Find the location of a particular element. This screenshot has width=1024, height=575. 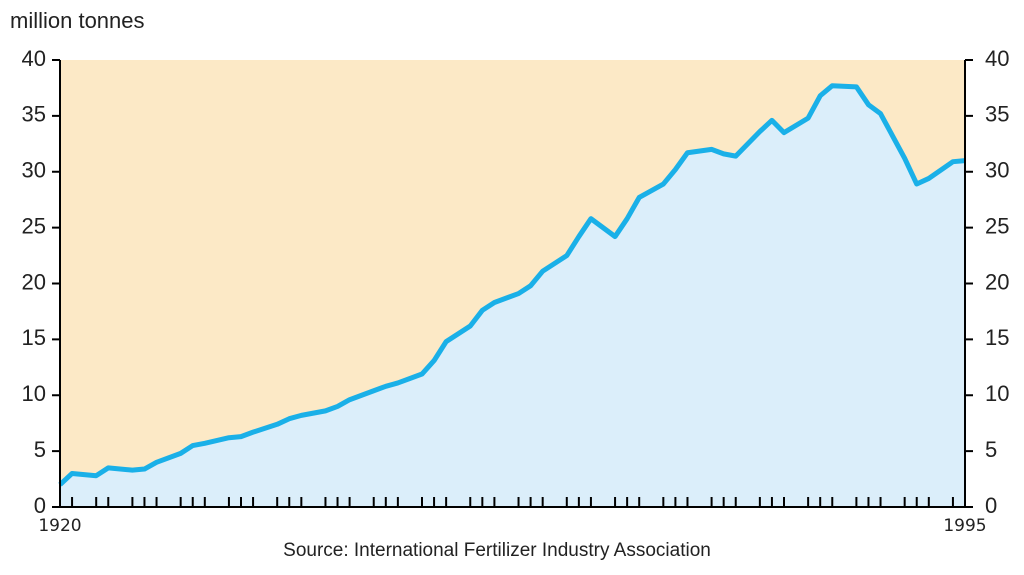

y-tick-label: 35 is located at coordinates (34, 114).